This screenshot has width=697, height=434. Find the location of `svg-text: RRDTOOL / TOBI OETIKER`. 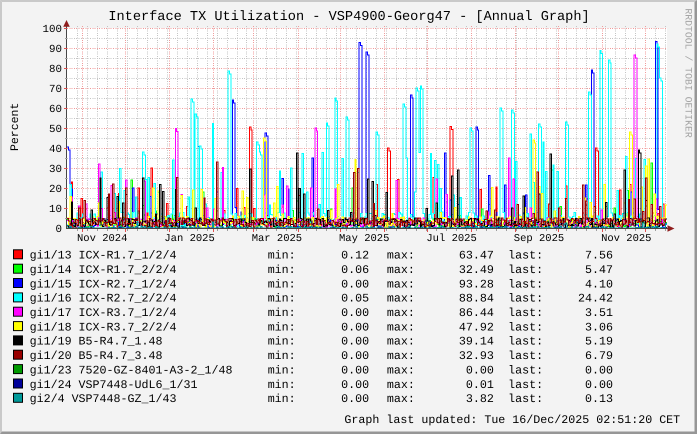

svg-text: RRDTOOL / TOBI OETIKER is located at coordinates (688, 72).